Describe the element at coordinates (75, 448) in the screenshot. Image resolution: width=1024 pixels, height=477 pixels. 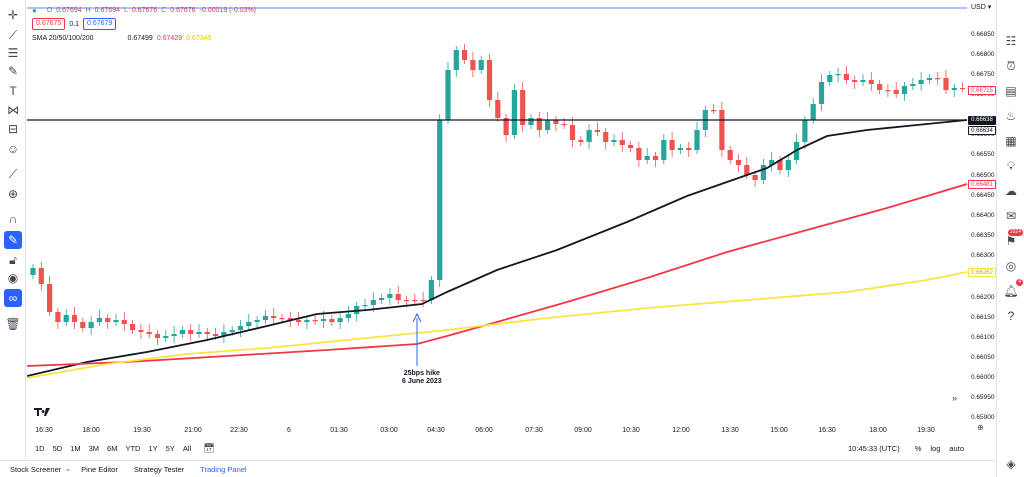
I see `range-button-1m: 1M` at that location.